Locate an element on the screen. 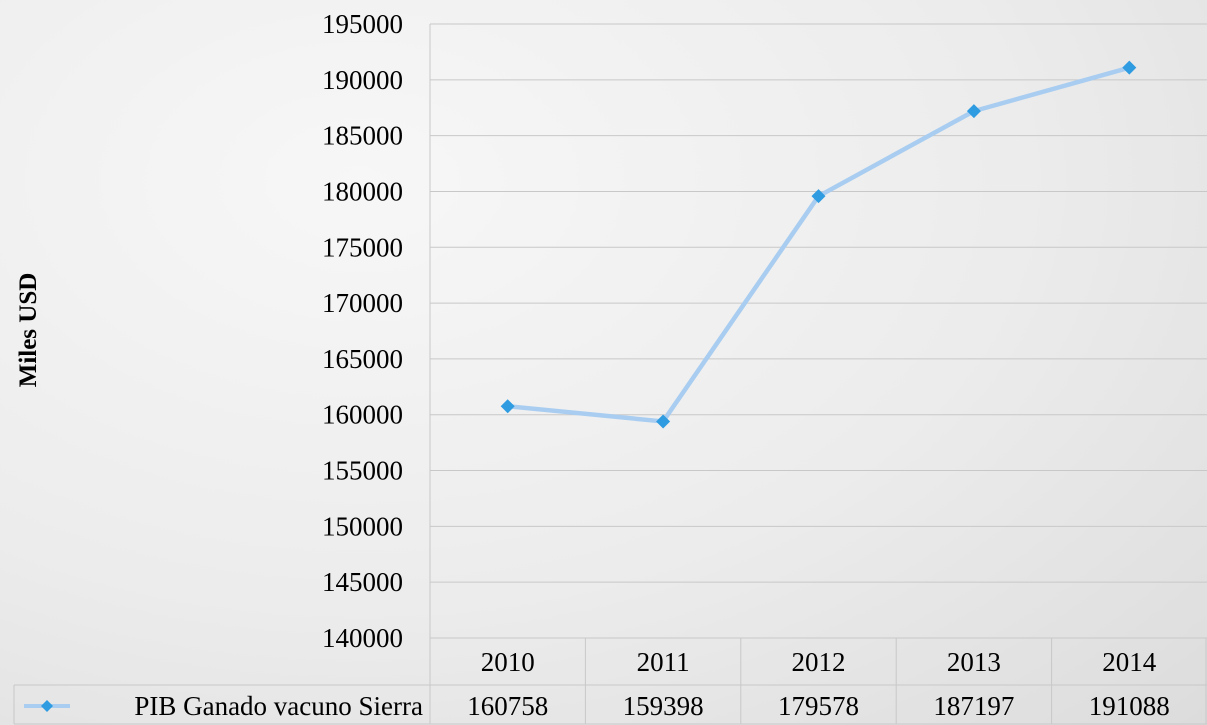 Image resolution: width=1207 pixels, height=725 pixels. x-tick-label: 2013 is located at coordinates (974, 662).